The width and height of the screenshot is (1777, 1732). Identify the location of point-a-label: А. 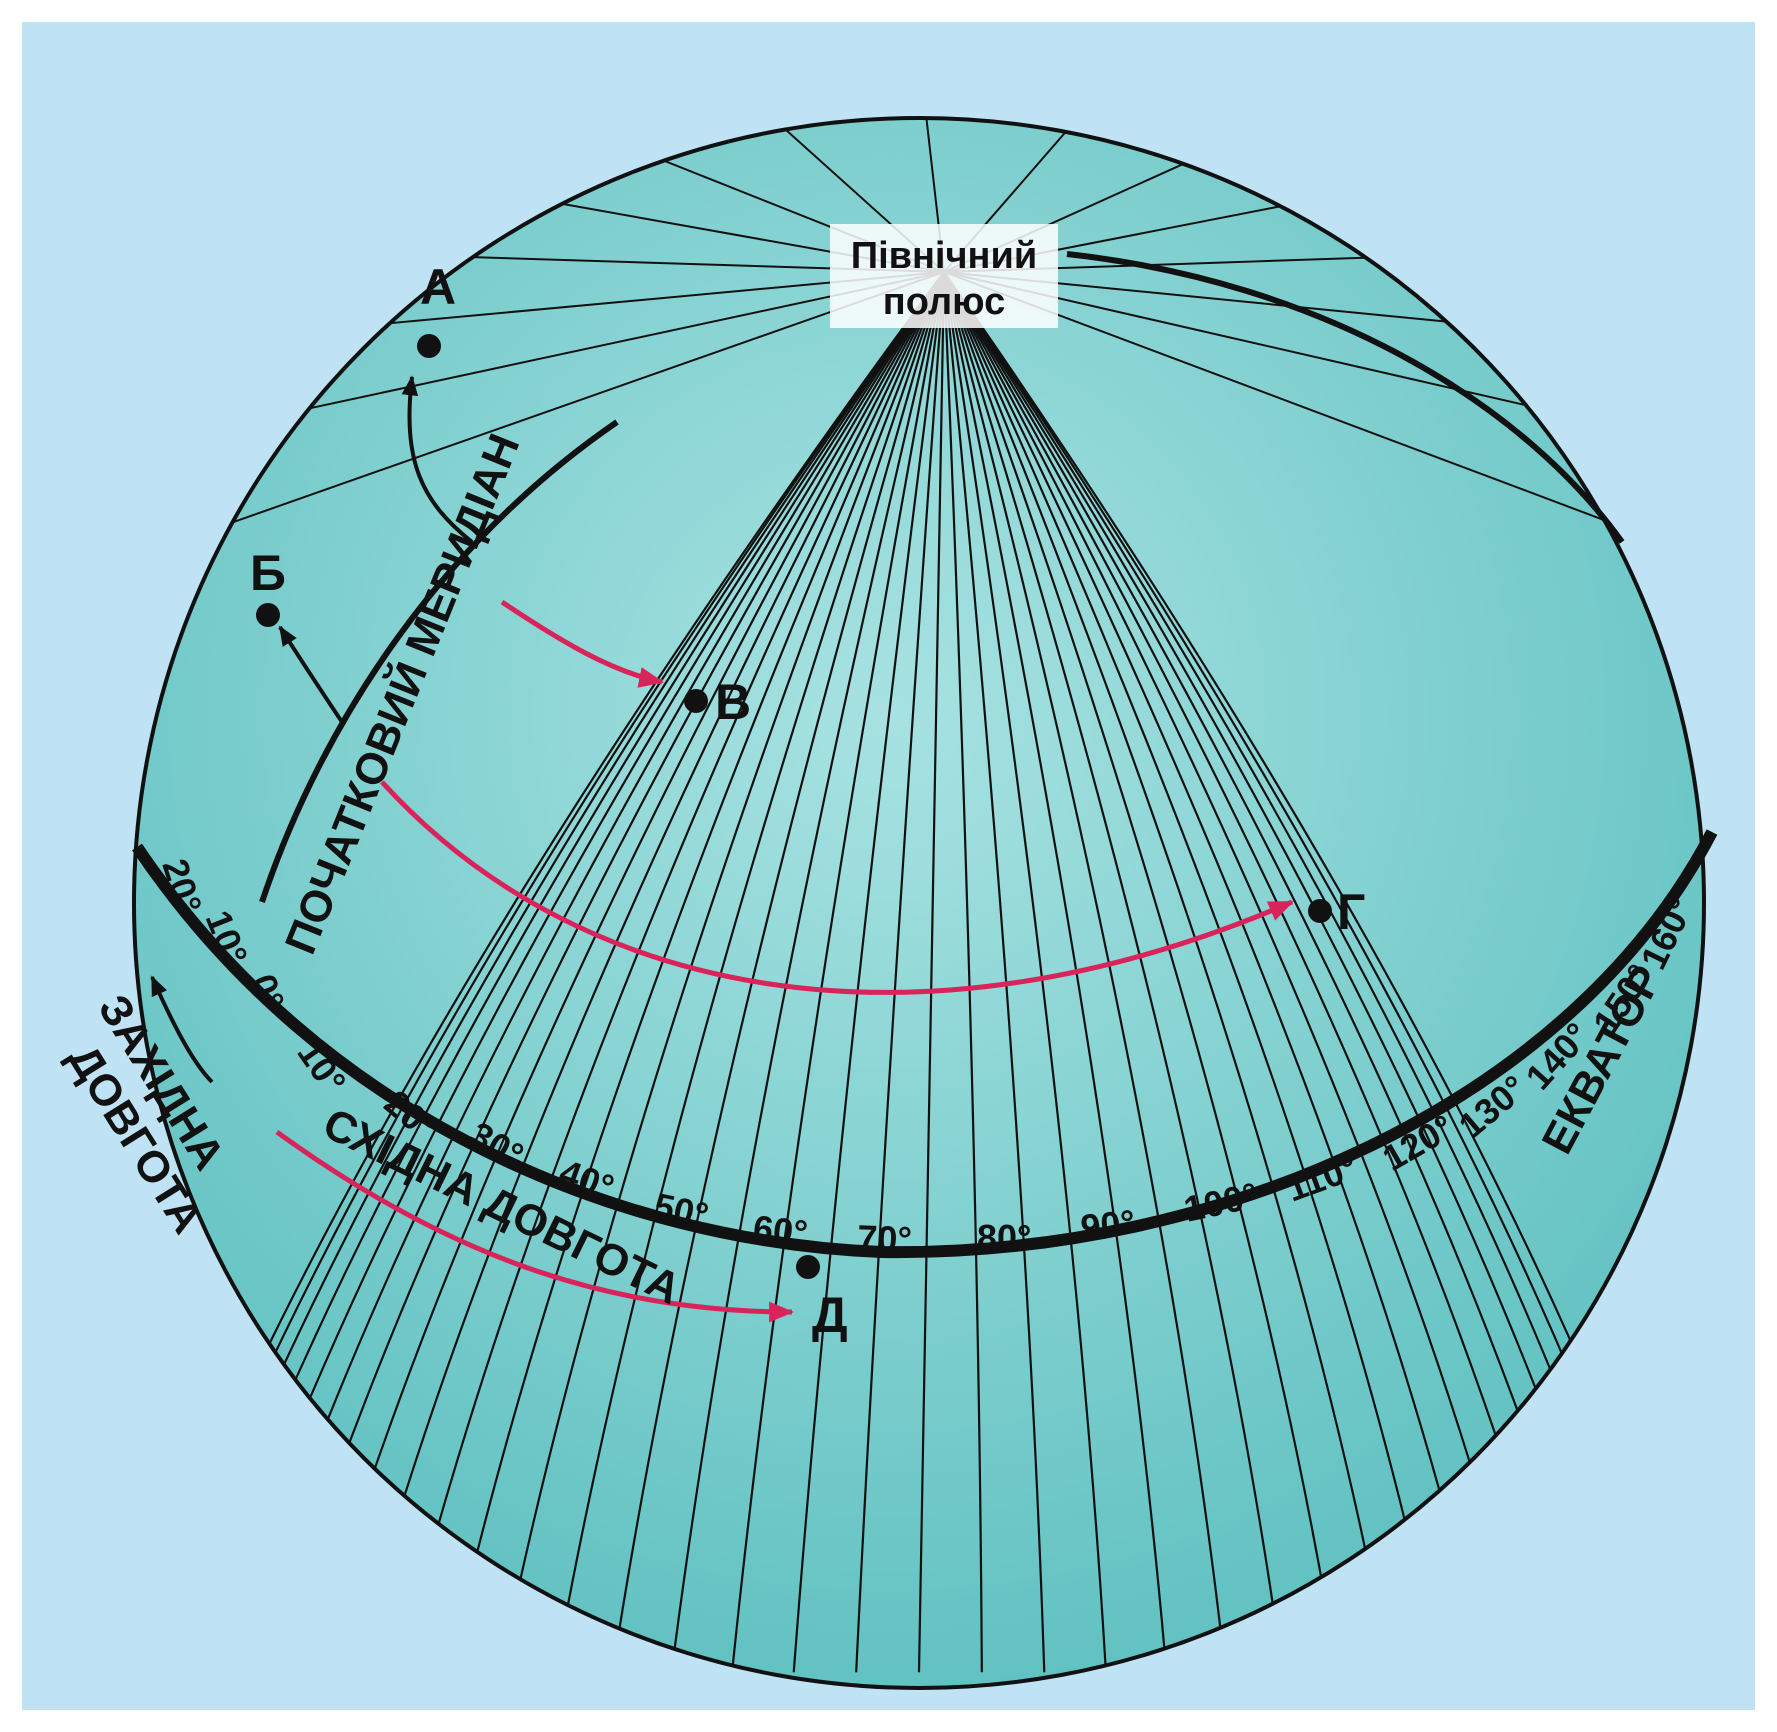
(438, 287).